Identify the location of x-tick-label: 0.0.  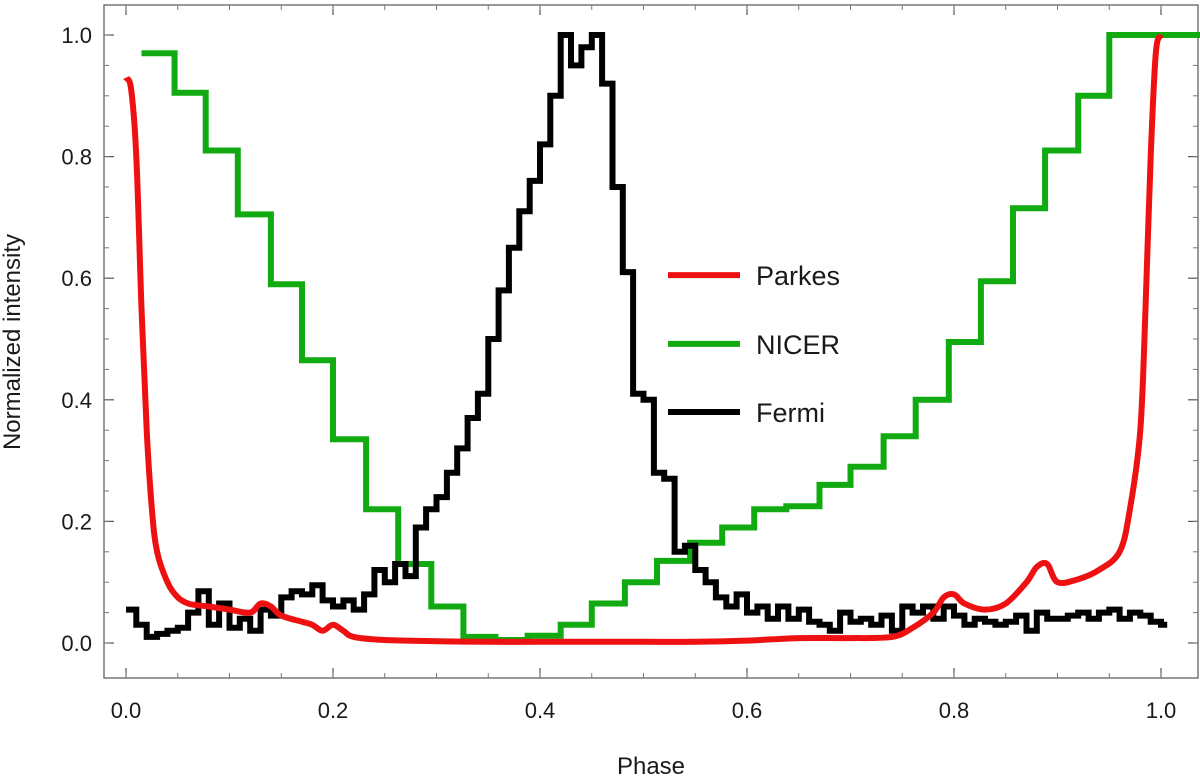
(126, 710).